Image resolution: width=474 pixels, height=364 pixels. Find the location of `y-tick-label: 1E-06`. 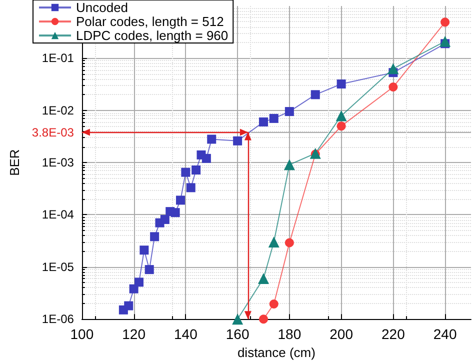

y-tick-label: 1E-06 is located at coordinates (58, 319).